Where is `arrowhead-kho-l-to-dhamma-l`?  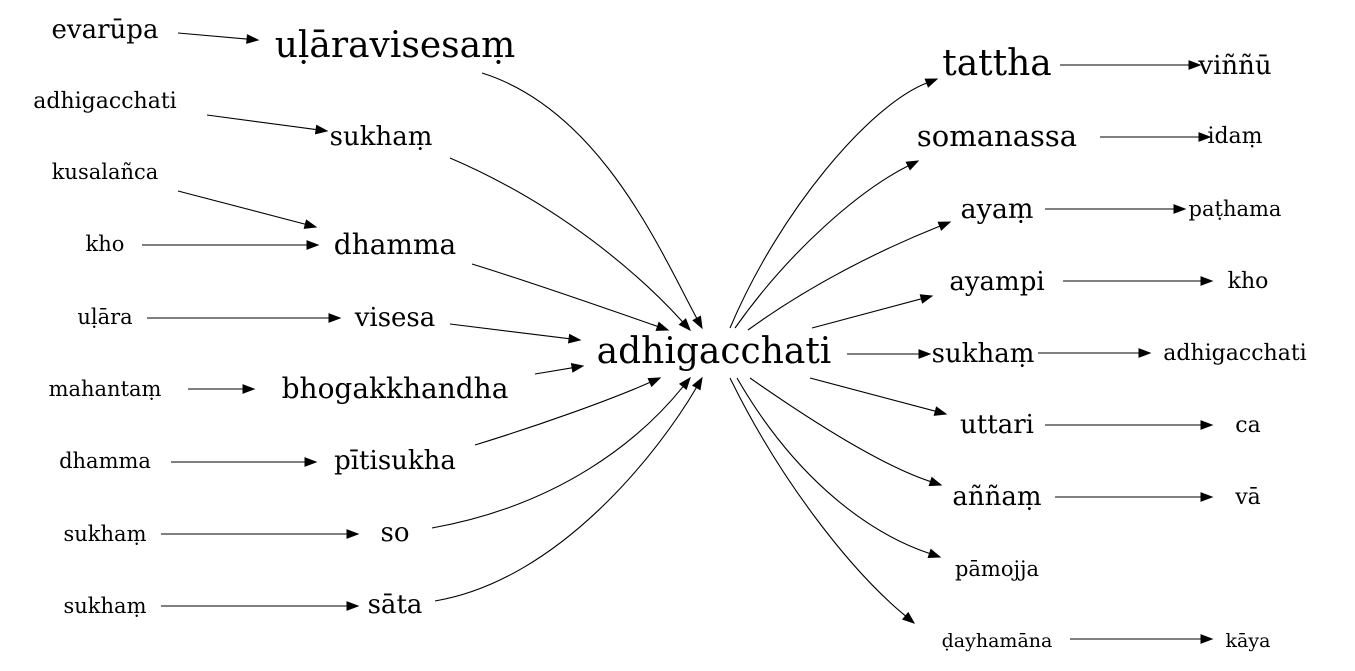
arrowhead-kho-l-to-dhamma-l is located at coordinates (313, 245).